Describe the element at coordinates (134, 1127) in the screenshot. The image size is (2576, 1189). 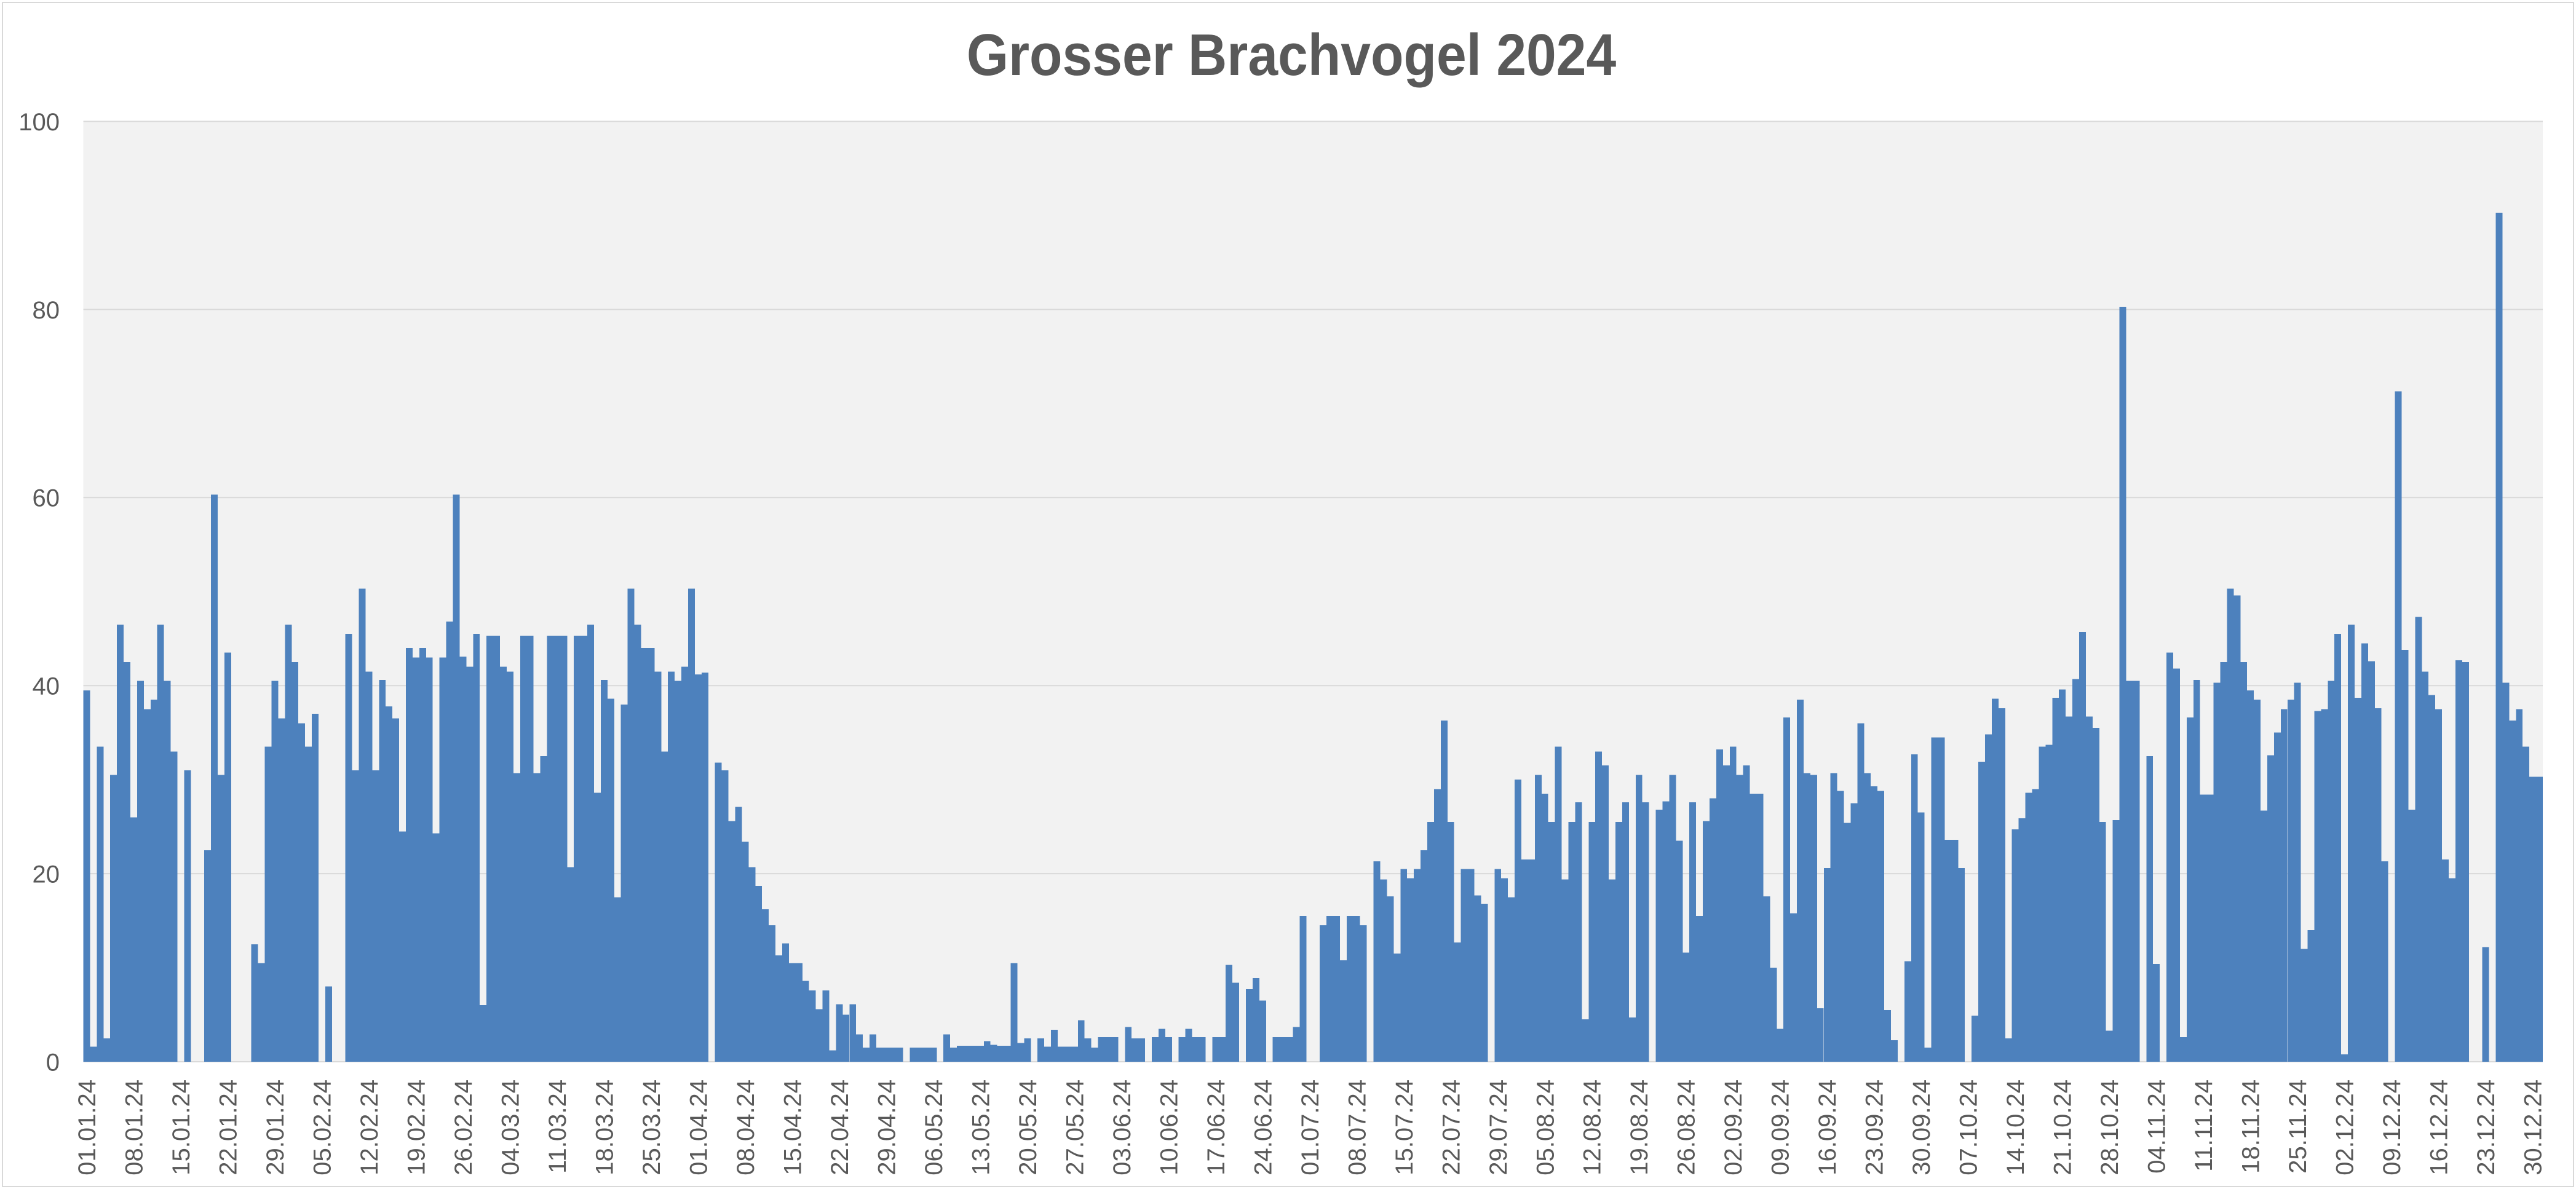
I see `svg-text: 08.01.24` at that location.